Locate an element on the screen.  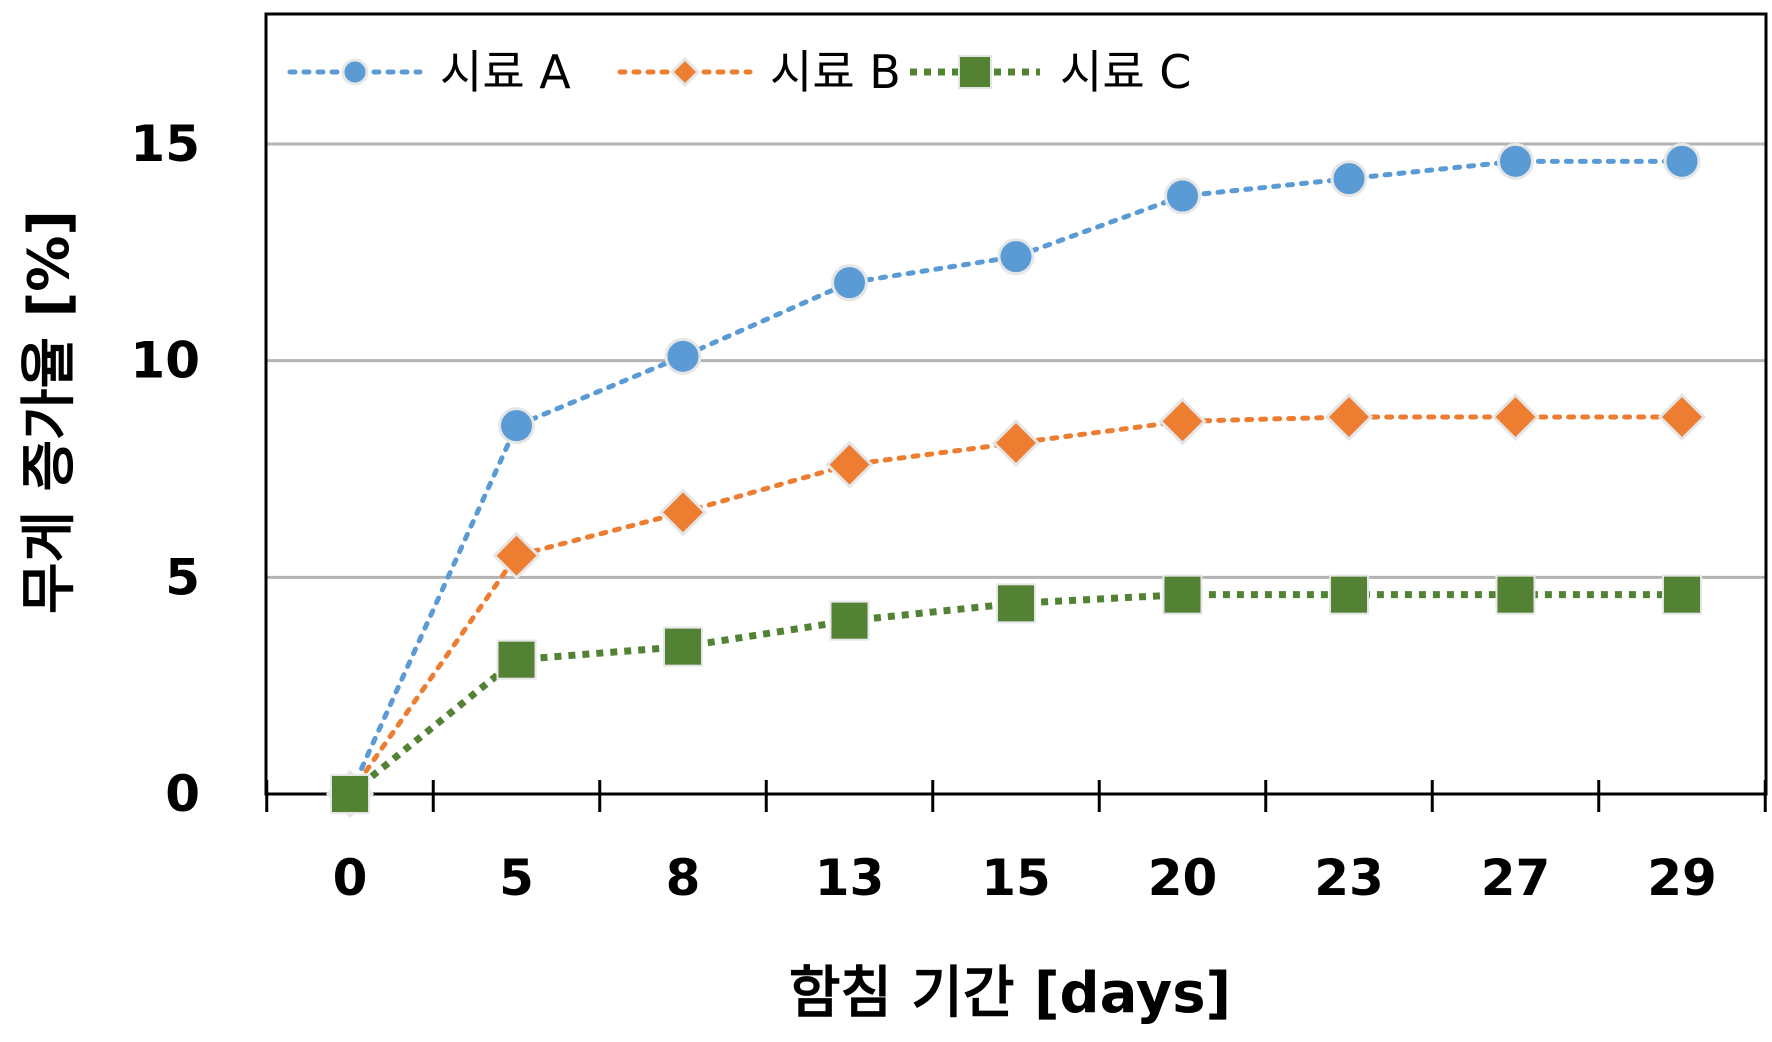
x-tick-label: 0 is located at coordinates (350, 878).